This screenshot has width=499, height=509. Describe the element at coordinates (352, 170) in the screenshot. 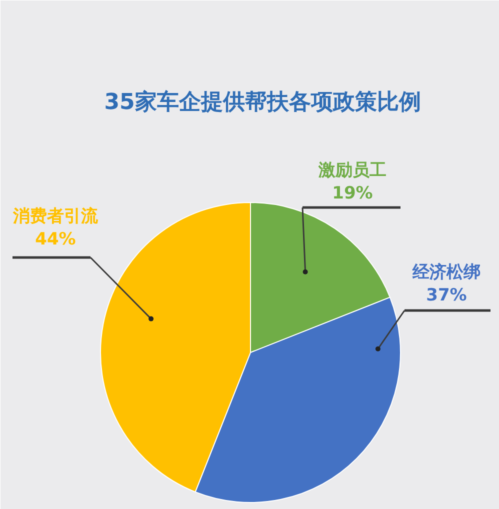

I see `slice-label: 激励员工` at that location.